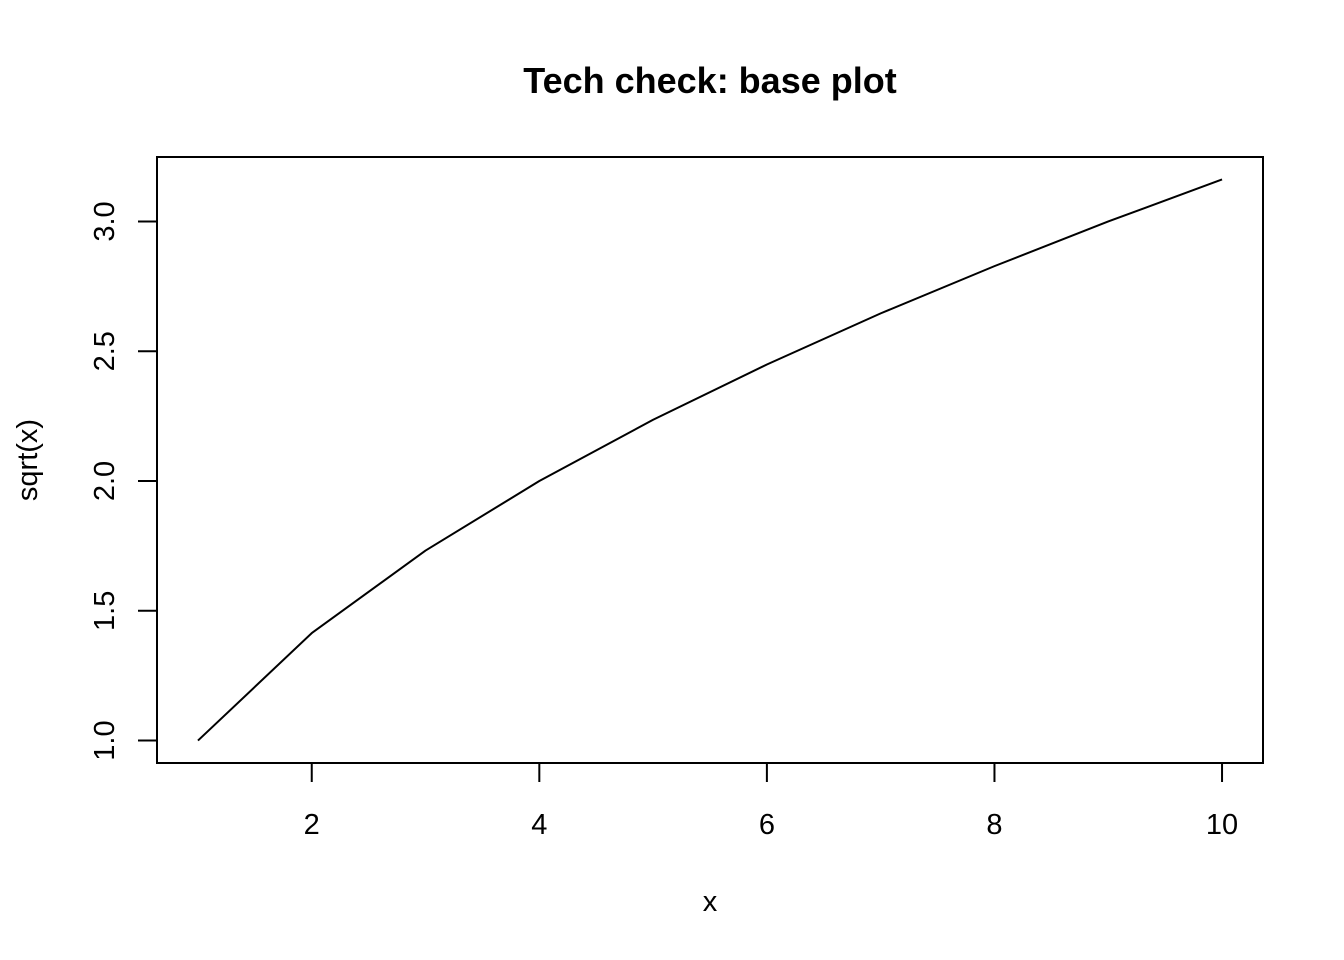  Describe the element at coordinates (28, 460) in the screenshot. I see `y-axis-label: sqrt(x)` at that location.